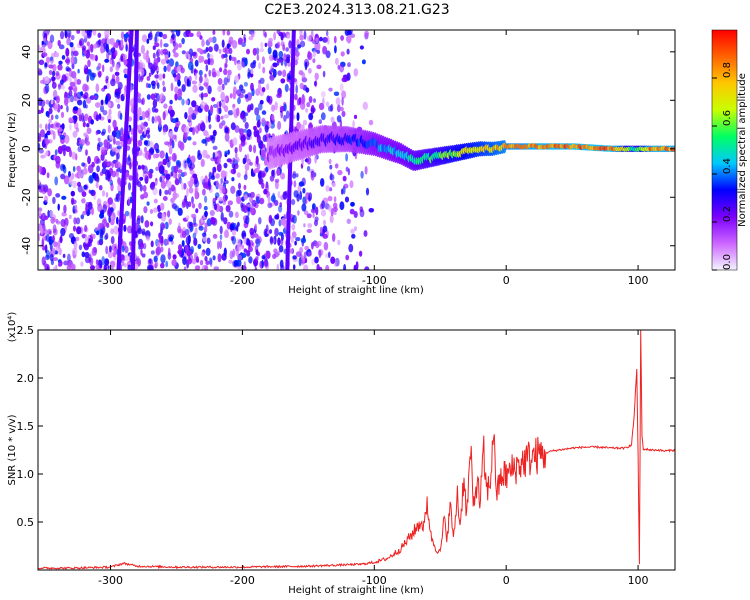 The width and height of the screenshot is (750, 600). What do you see at coordinates (506, 280) in the screenshot?
I see `x-tick-label: 0` at bounding box center [506, 280].